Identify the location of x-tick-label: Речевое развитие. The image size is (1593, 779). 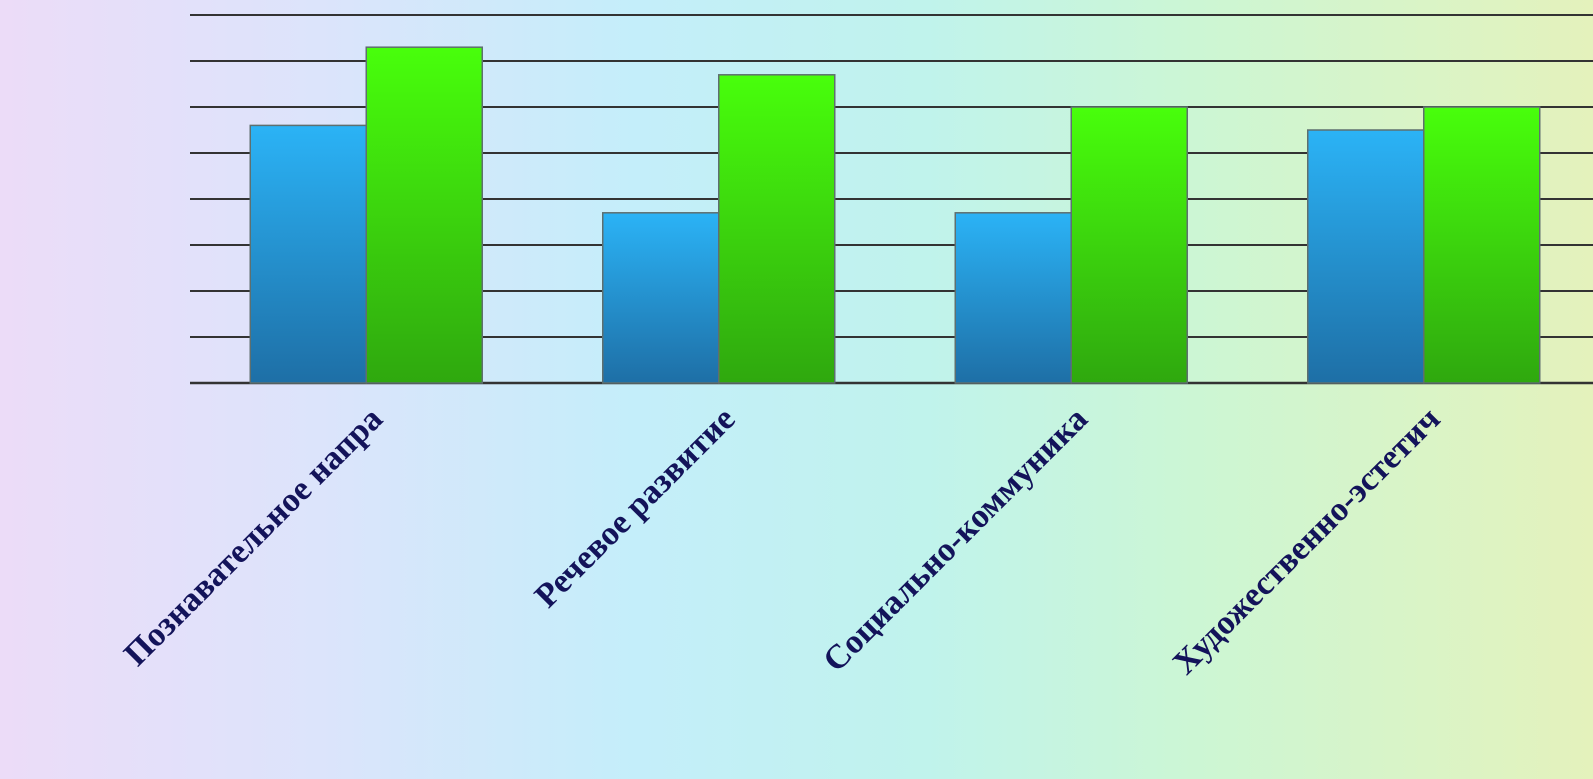
(635, 507).